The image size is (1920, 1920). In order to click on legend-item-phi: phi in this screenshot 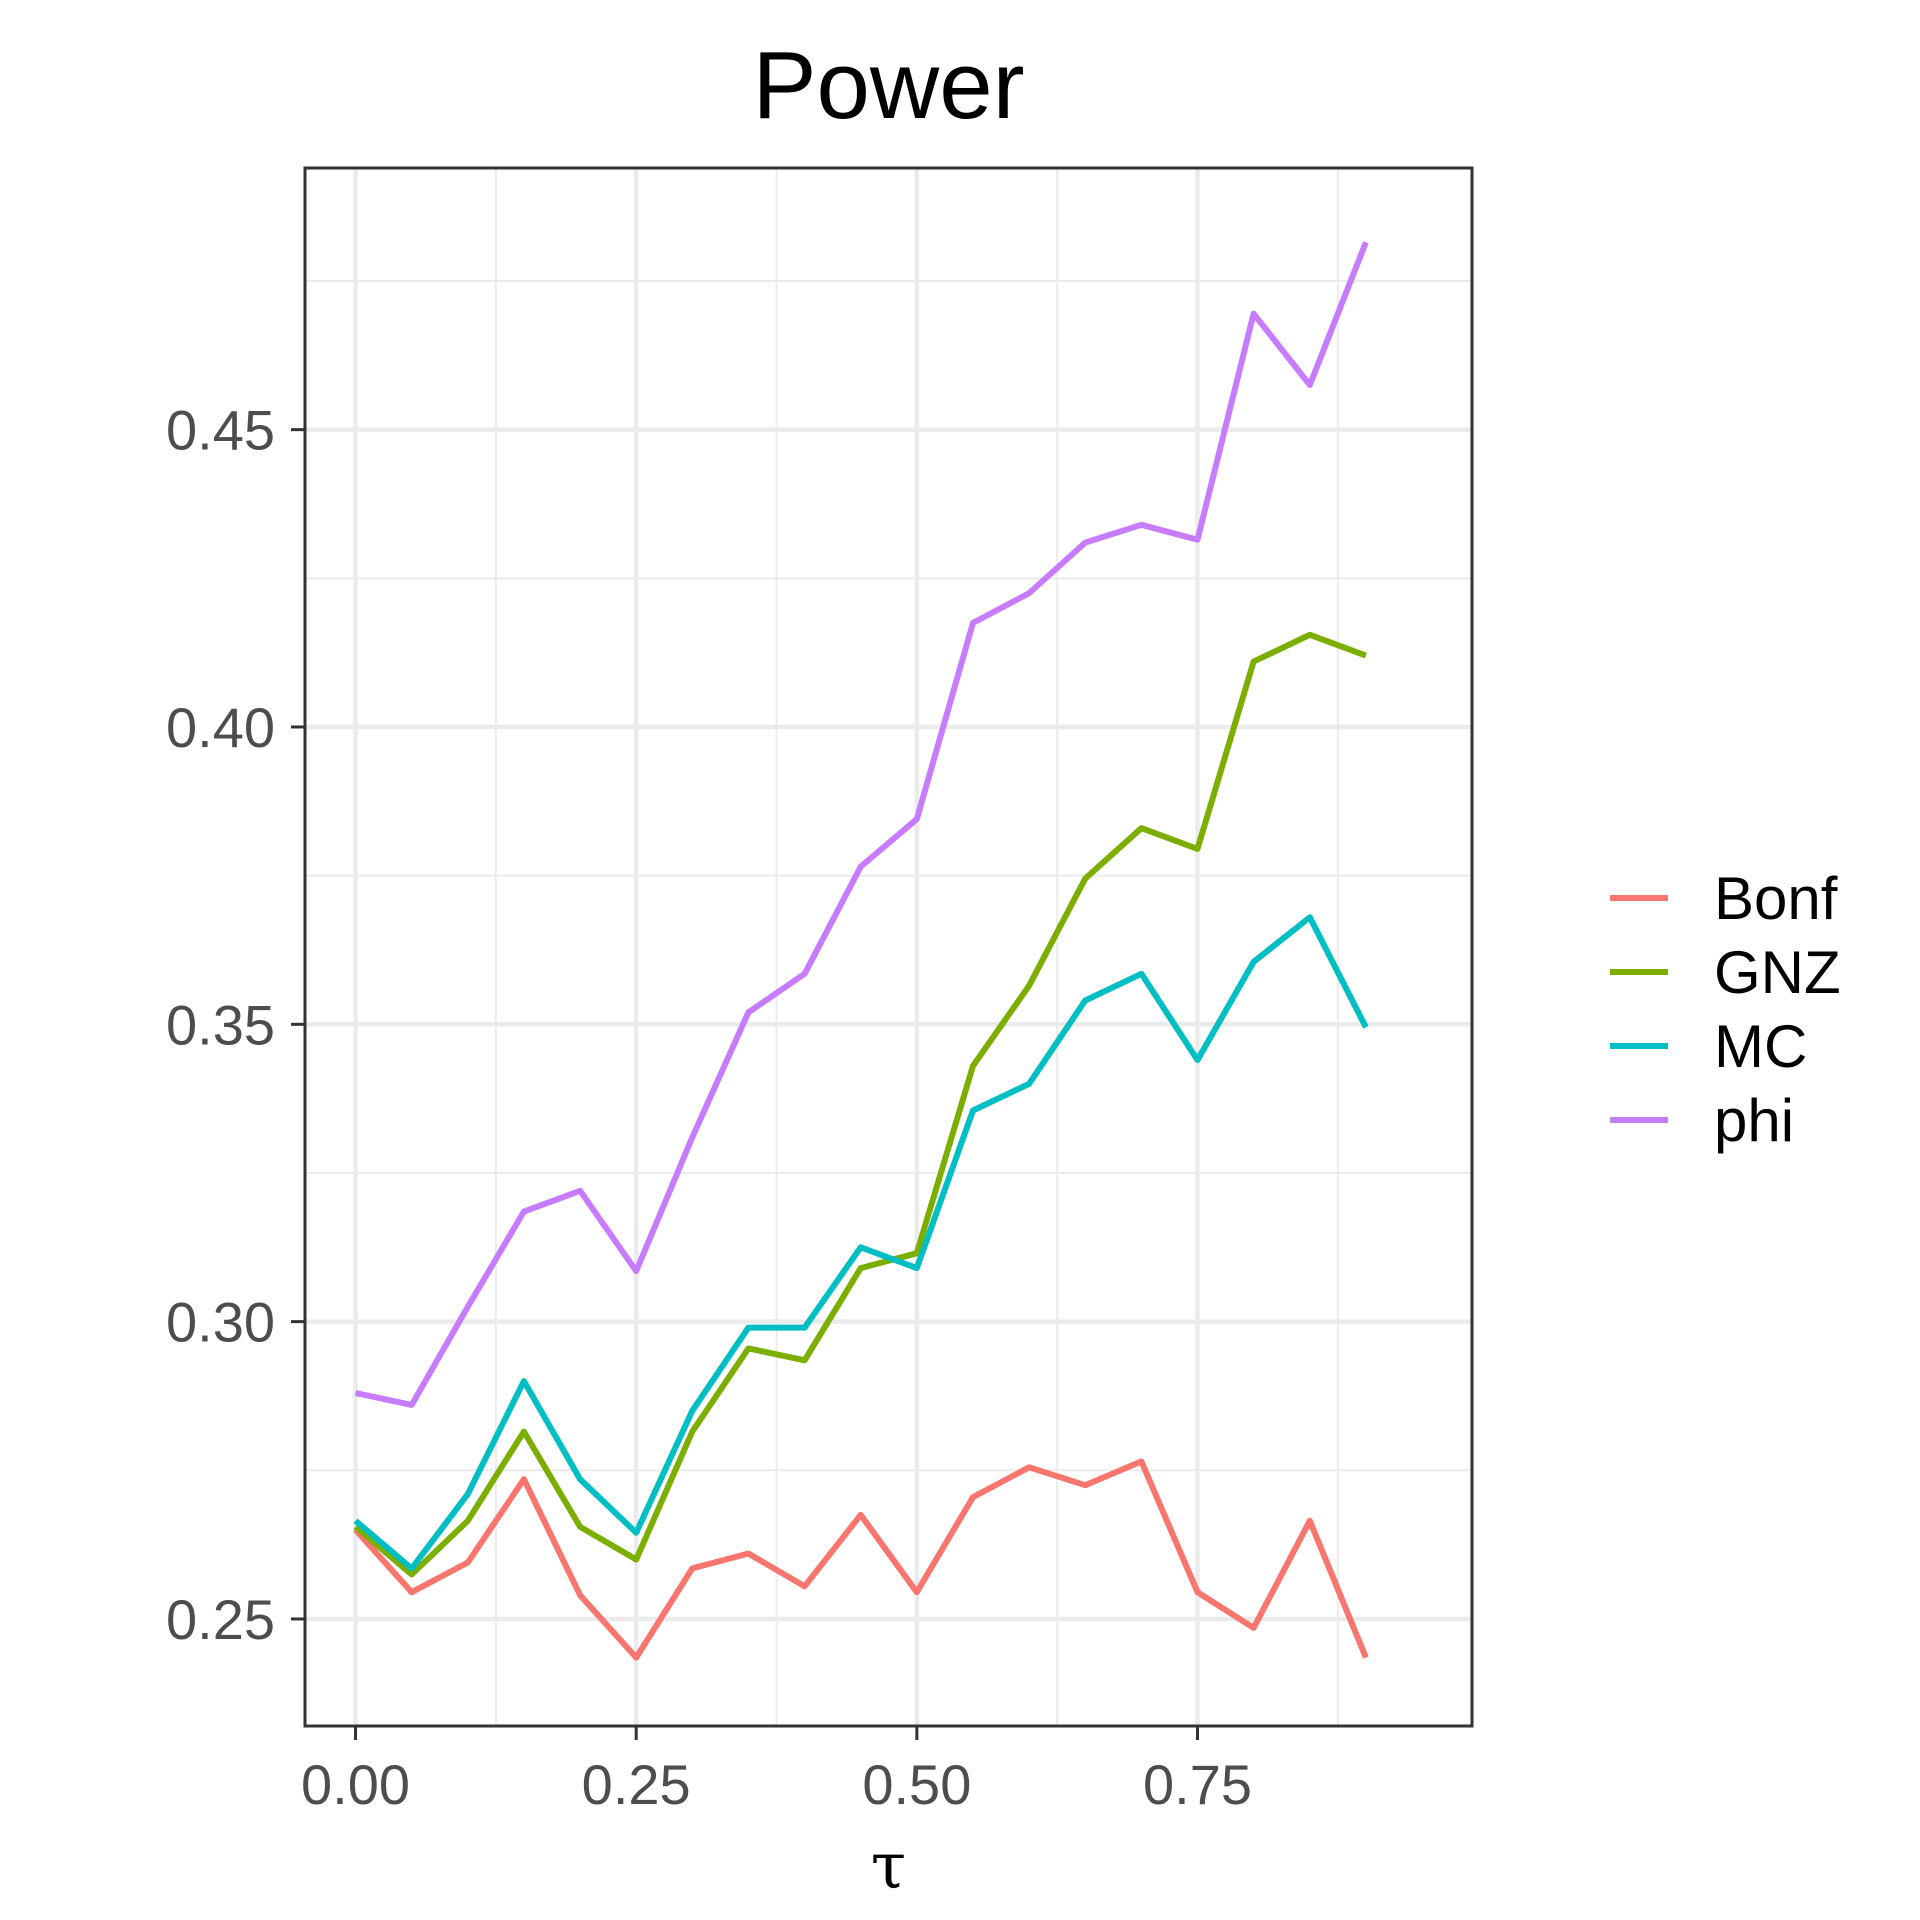, I will do `click(1702, 1120)`.